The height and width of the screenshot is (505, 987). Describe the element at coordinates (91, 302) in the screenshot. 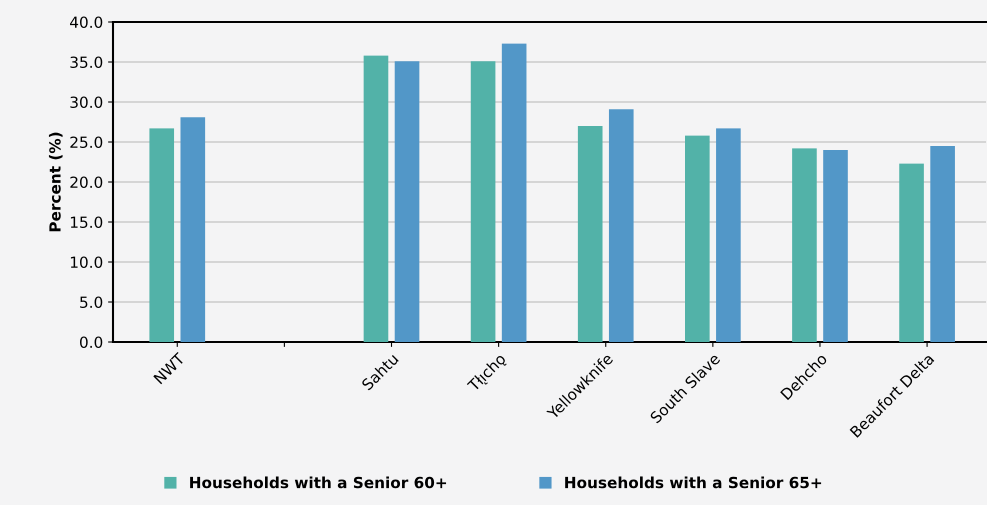

I see `y-tick-label: 5.0` at that location.